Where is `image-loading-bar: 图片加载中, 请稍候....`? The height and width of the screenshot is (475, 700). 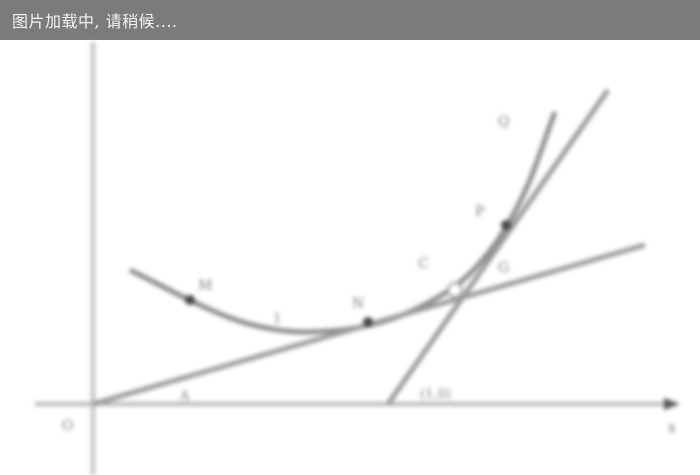
image-loading-bar: 图片加载中, 请稍候.... is located at coordinates (350, 20).